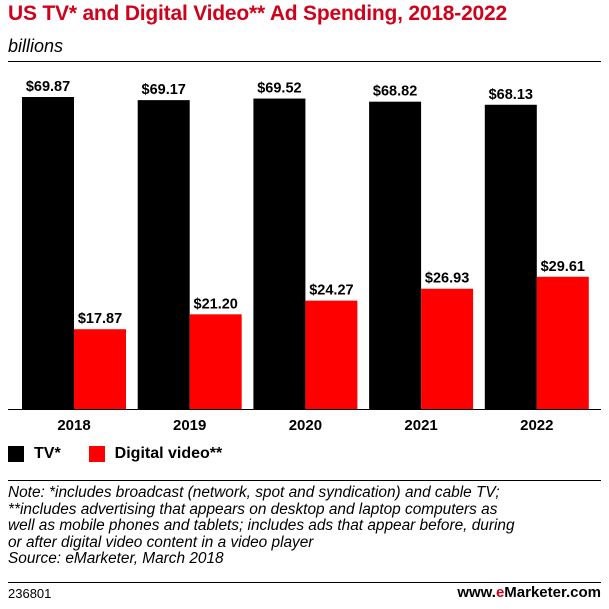 The height and width of the screenshot is (609, 609). Describe the element at coordinates (279, 254) in the screenshot. I see `bar-tv-2020` at that location.